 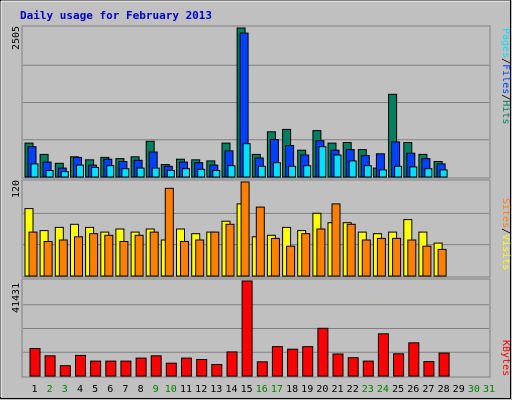 What do you see at coordinates (231, 389) in the screenshot?
I see `x-tick-label: 14` at bounding box center [231, 389].